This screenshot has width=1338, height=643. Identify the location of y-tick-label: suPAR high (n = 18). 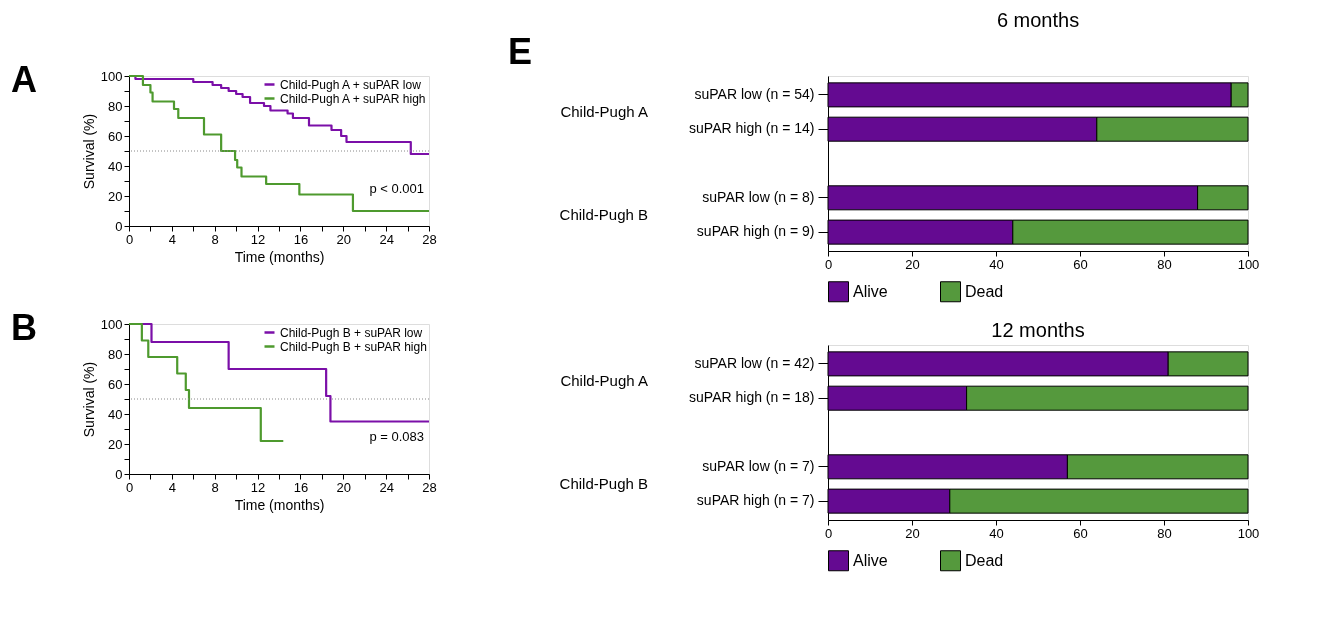
(752, 397).